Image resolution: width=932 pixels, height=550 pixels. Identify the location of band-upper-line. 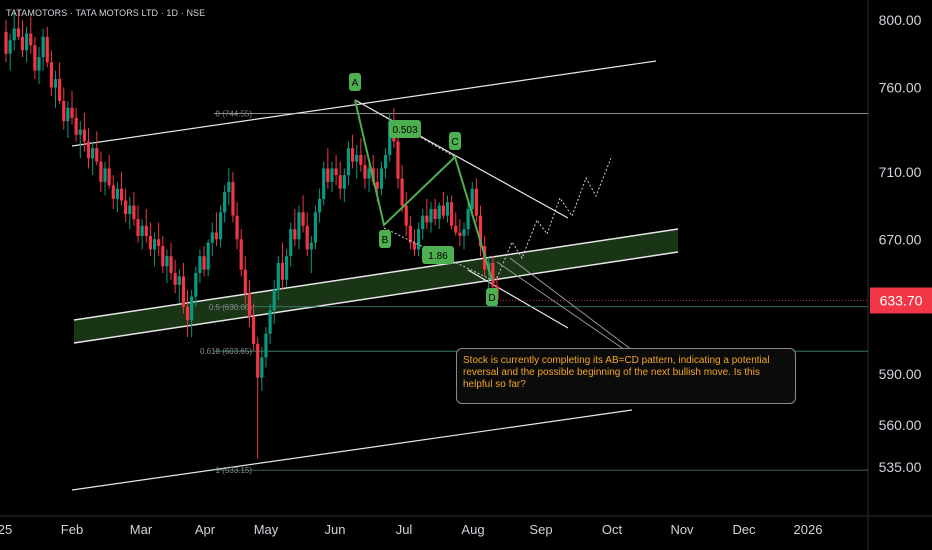
(376, 274).